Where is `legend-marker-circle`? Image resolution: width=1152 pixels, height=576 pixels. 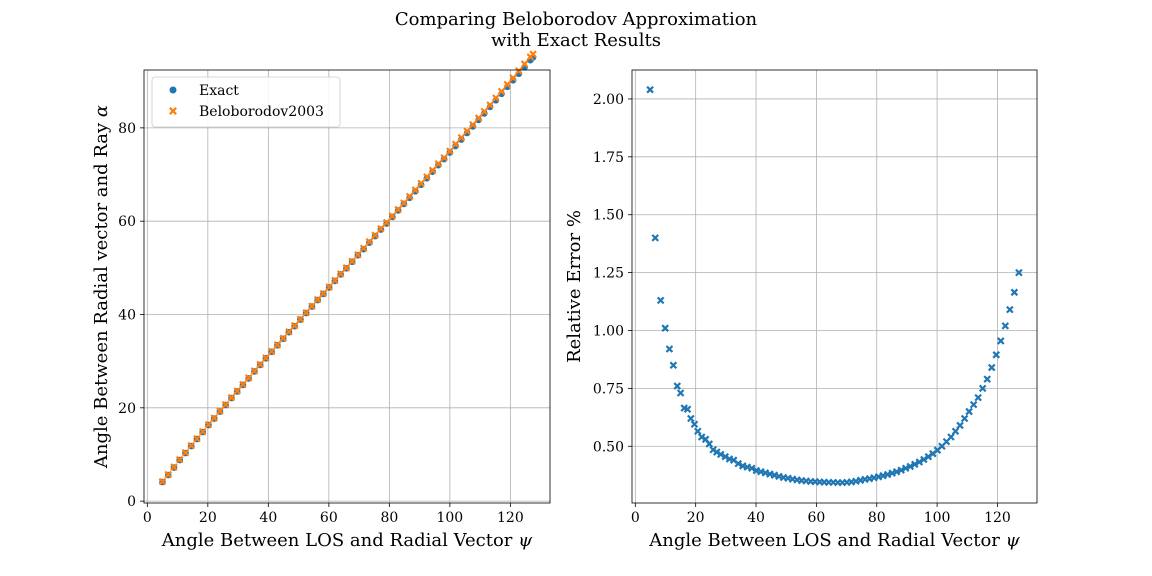 legend-marker-circle is located at coordinates (173, 90).